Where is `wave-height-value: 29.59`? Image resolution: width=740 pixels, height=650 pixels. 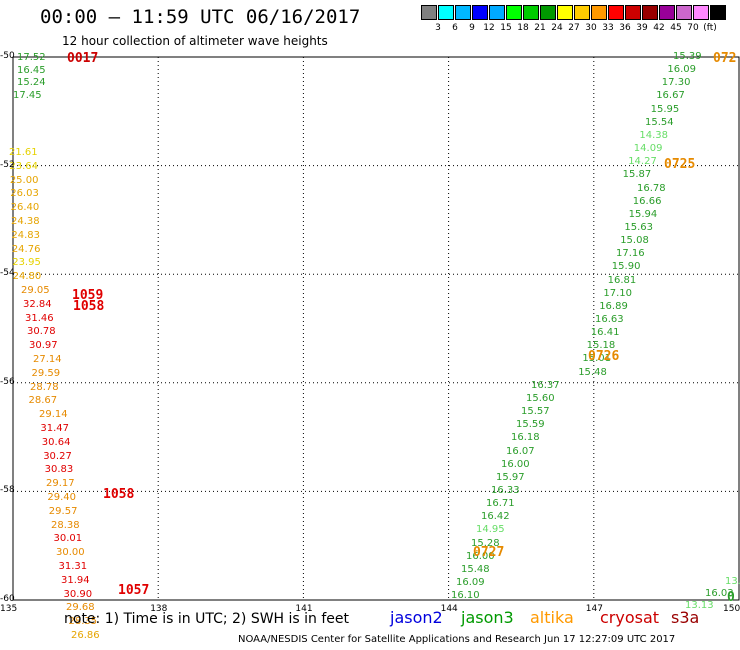 wave-height-value: 29.59 is located at coordinates (46, 373).